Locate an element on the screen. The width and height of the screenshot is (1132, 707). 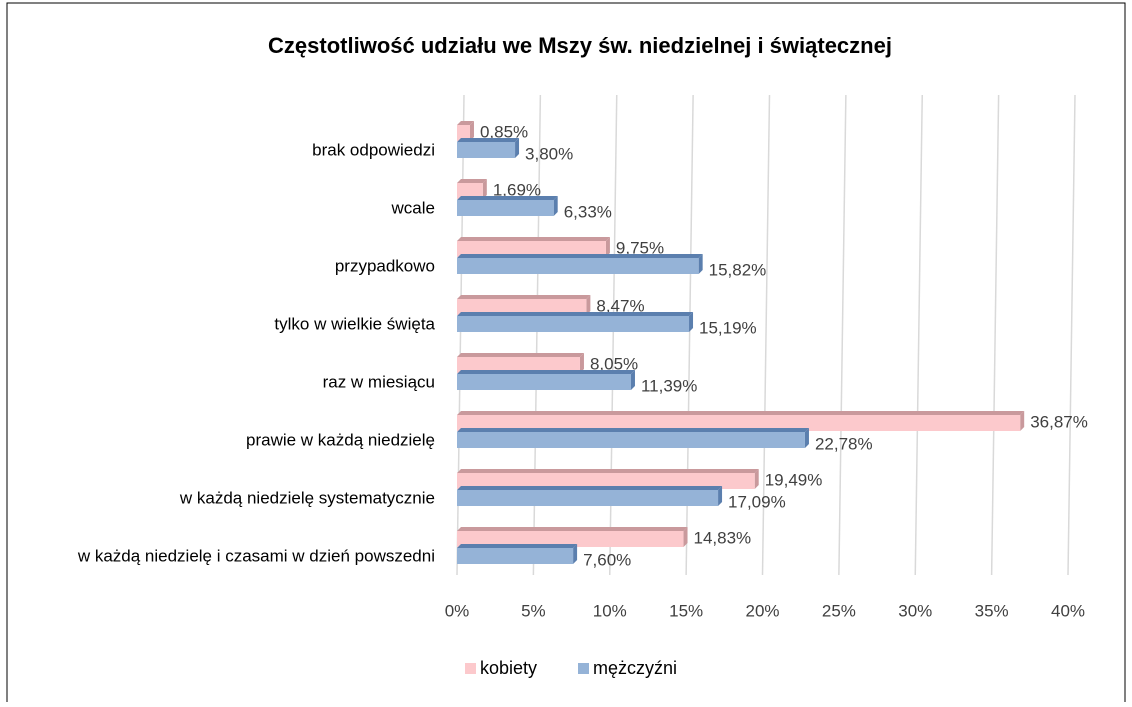
legend-label: kobiety is located at coordinates (508, 668).